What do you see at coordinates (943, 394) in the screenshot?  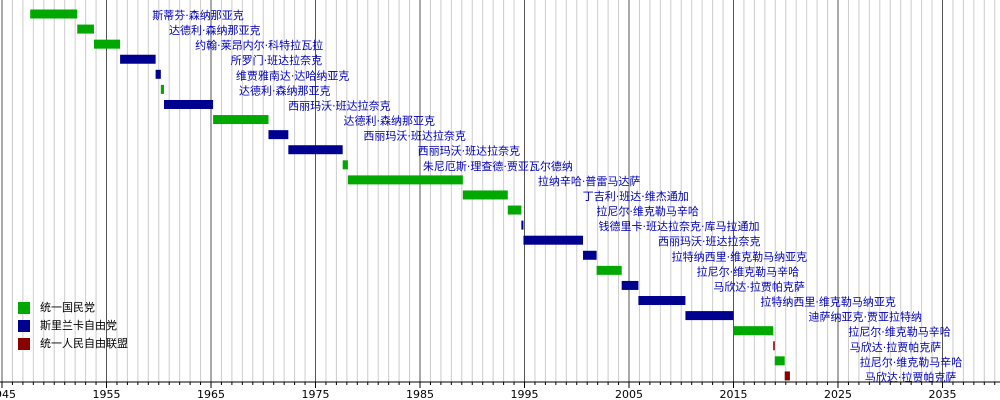 I see `x-tick-label: 2035` at bounding box center [943, 394].